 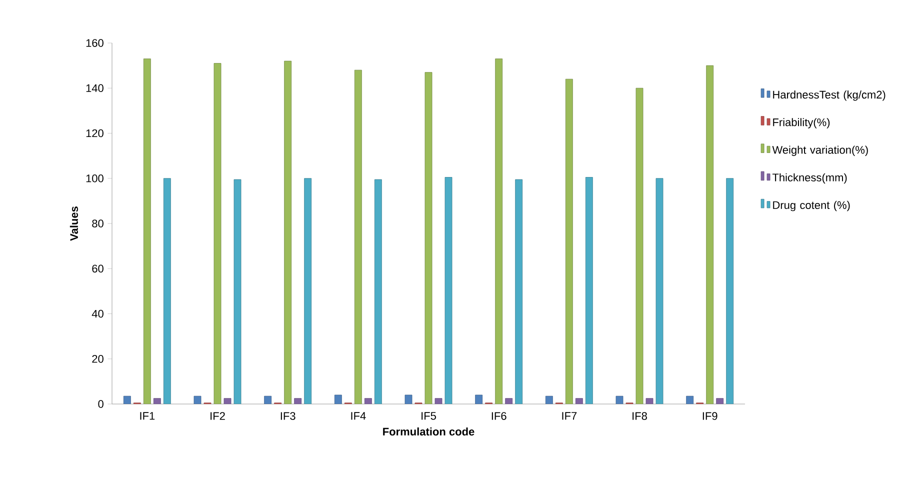 I want to click on y-tick-label: 40, so click(x=98, y=314).